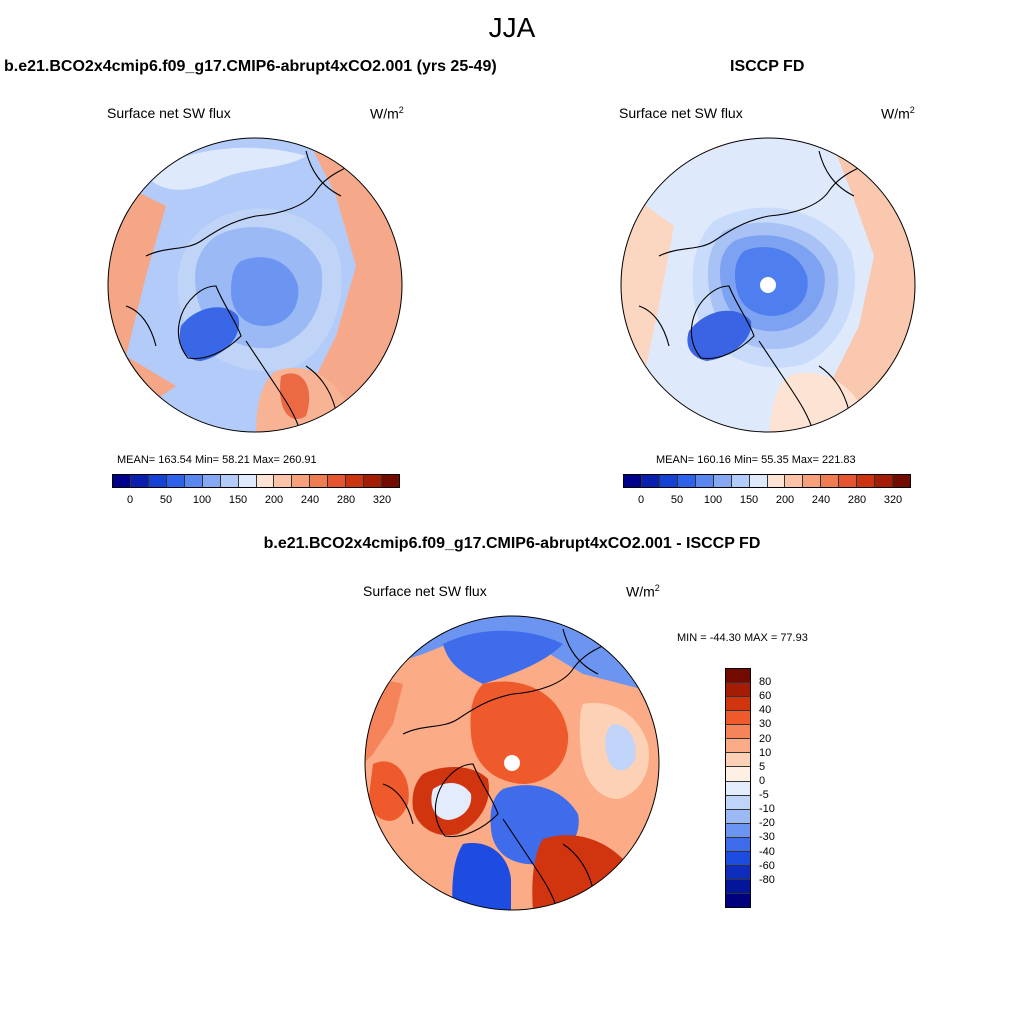  Describe the element at coordinates (274, 500) in the screenshot. I see `model-colorbar-tick-label: 200` at that location.